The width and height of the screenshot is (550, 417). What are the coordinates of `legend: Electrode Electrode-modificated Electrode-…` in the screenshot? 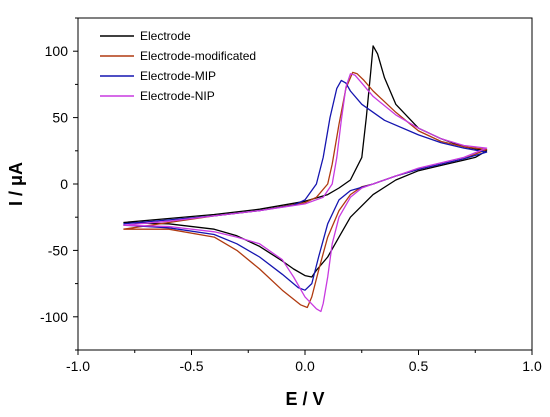 It's located at (178, 66).